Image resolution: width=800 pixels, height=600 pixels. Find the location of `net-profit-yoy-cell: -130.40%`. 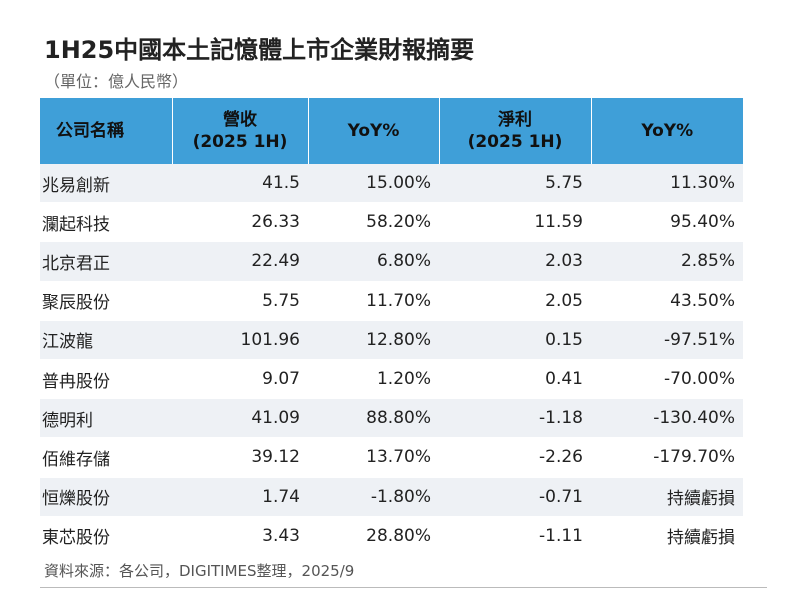

net-profit-yoy-cell: -130.40% is located at coordinates (667, 418).